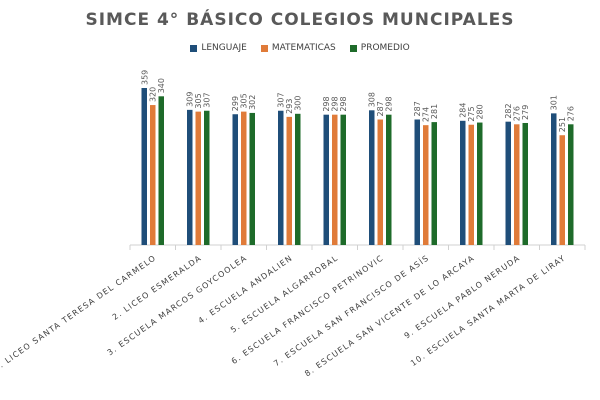 The image size is (600, 400). Describe the element at coordinates (157, 287) in the screenshot. I see `x-tick-label-2: 2. LICEO ESMERALDA` at that location.